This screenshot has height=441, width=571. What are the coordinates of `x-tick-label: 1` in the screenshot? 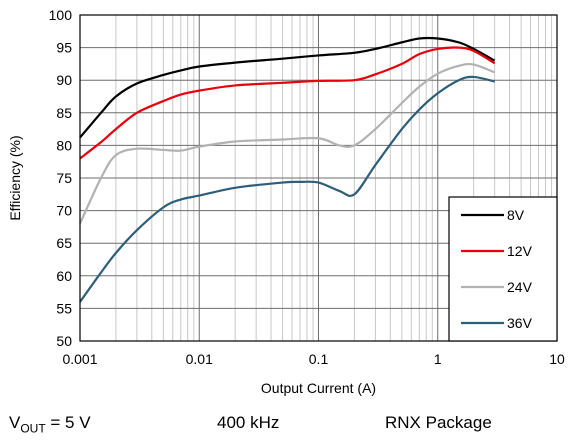 It's located at (438, 359).